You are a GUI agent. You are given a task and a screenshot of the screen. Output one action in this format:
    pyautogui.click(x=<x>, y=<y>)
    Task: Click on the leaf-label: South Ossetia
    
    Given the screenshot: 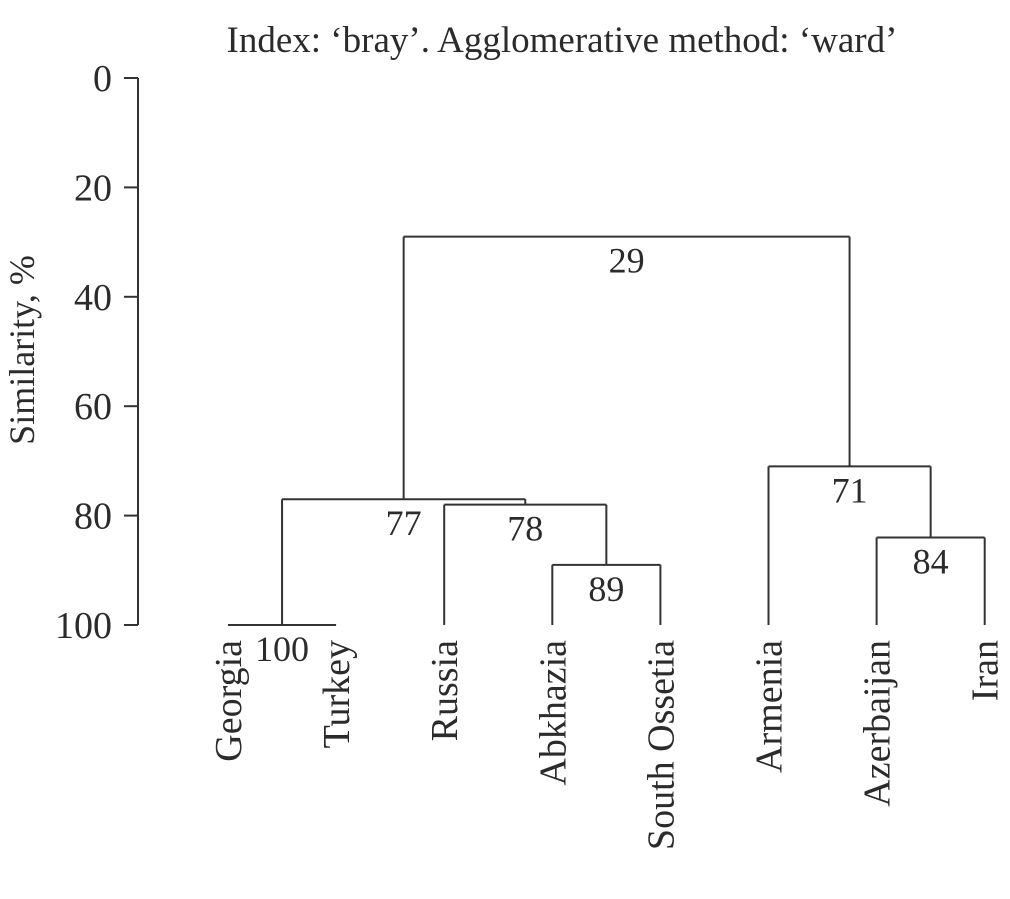 What is the action you would take?
    pyautogui.click(x=661, y=745)
    